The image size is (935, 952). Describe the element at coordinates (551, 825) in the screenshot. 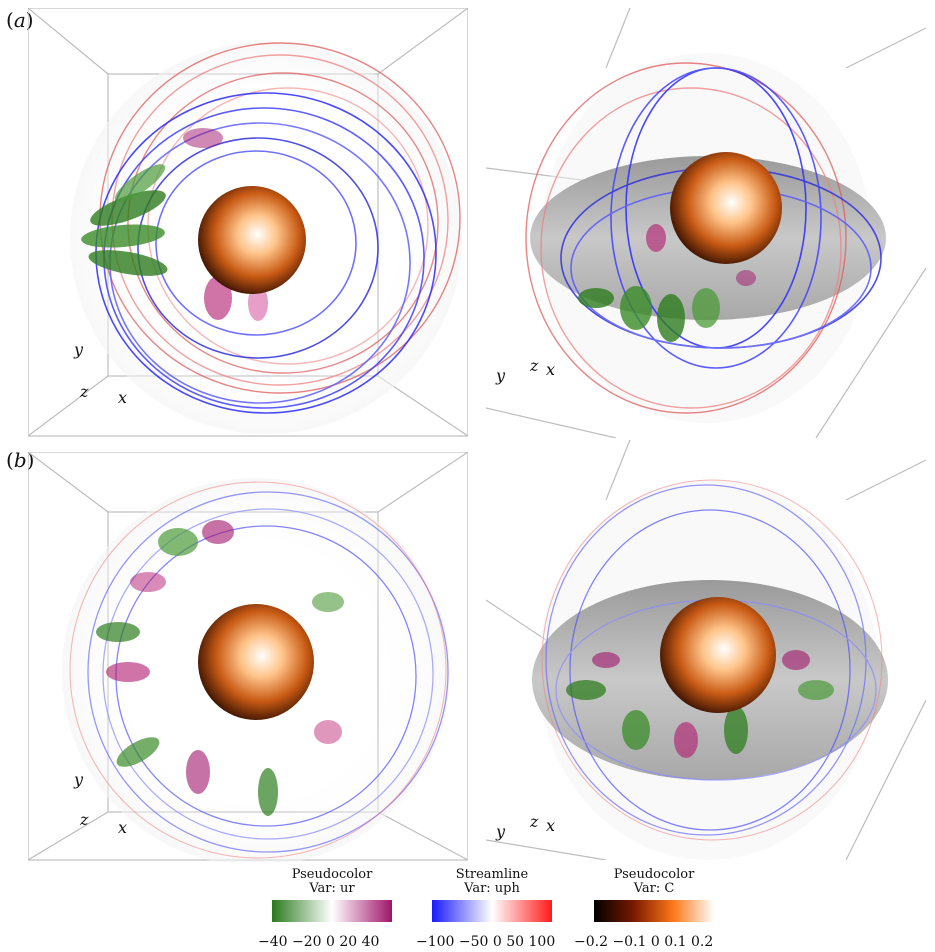

I see `axis-x-b2: x` at that location.